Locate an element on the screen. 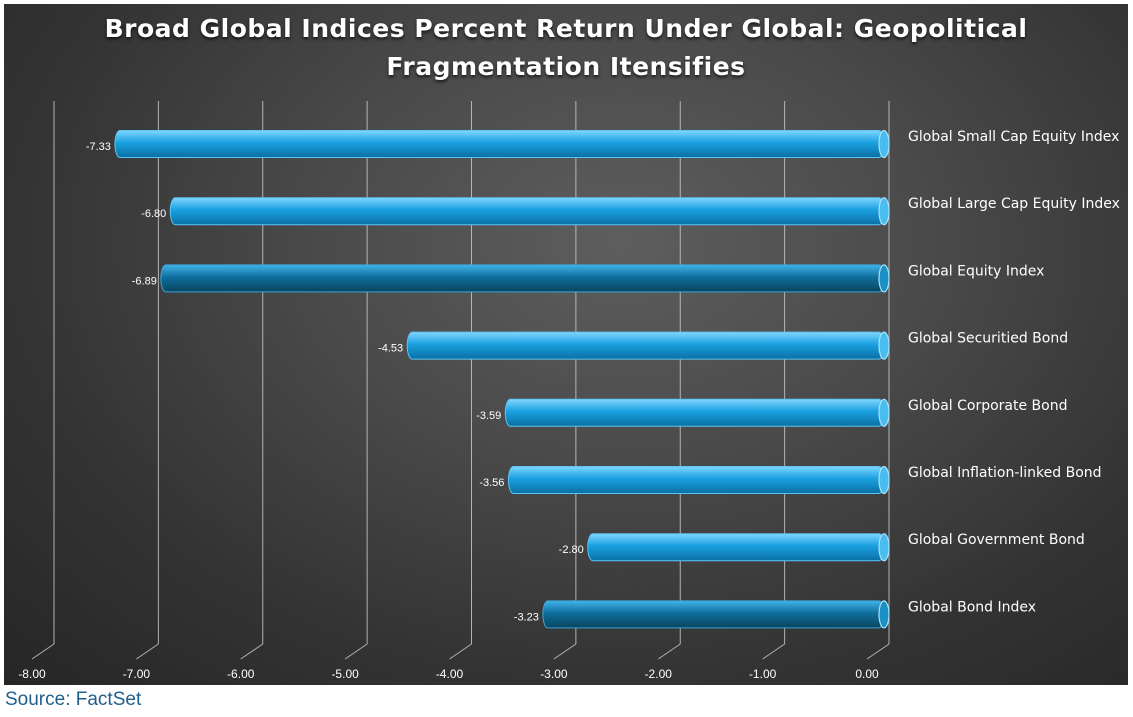 The width and height of the screenshot is (1133, 717). x-tick-label: -3.00 is located at coordinates (554, 674).